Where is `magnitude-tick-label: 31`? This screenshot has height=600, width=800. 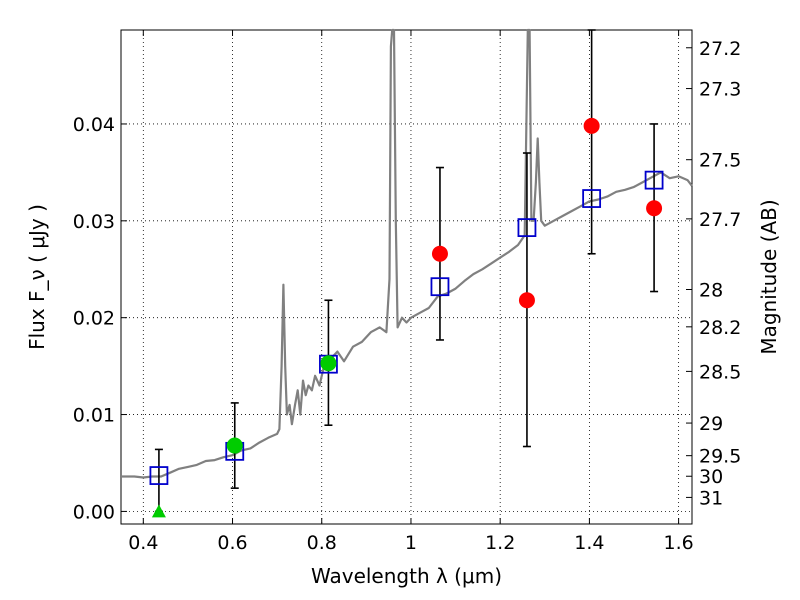
magnitude-tick-label: 31 is located at coordinates (711, 498).